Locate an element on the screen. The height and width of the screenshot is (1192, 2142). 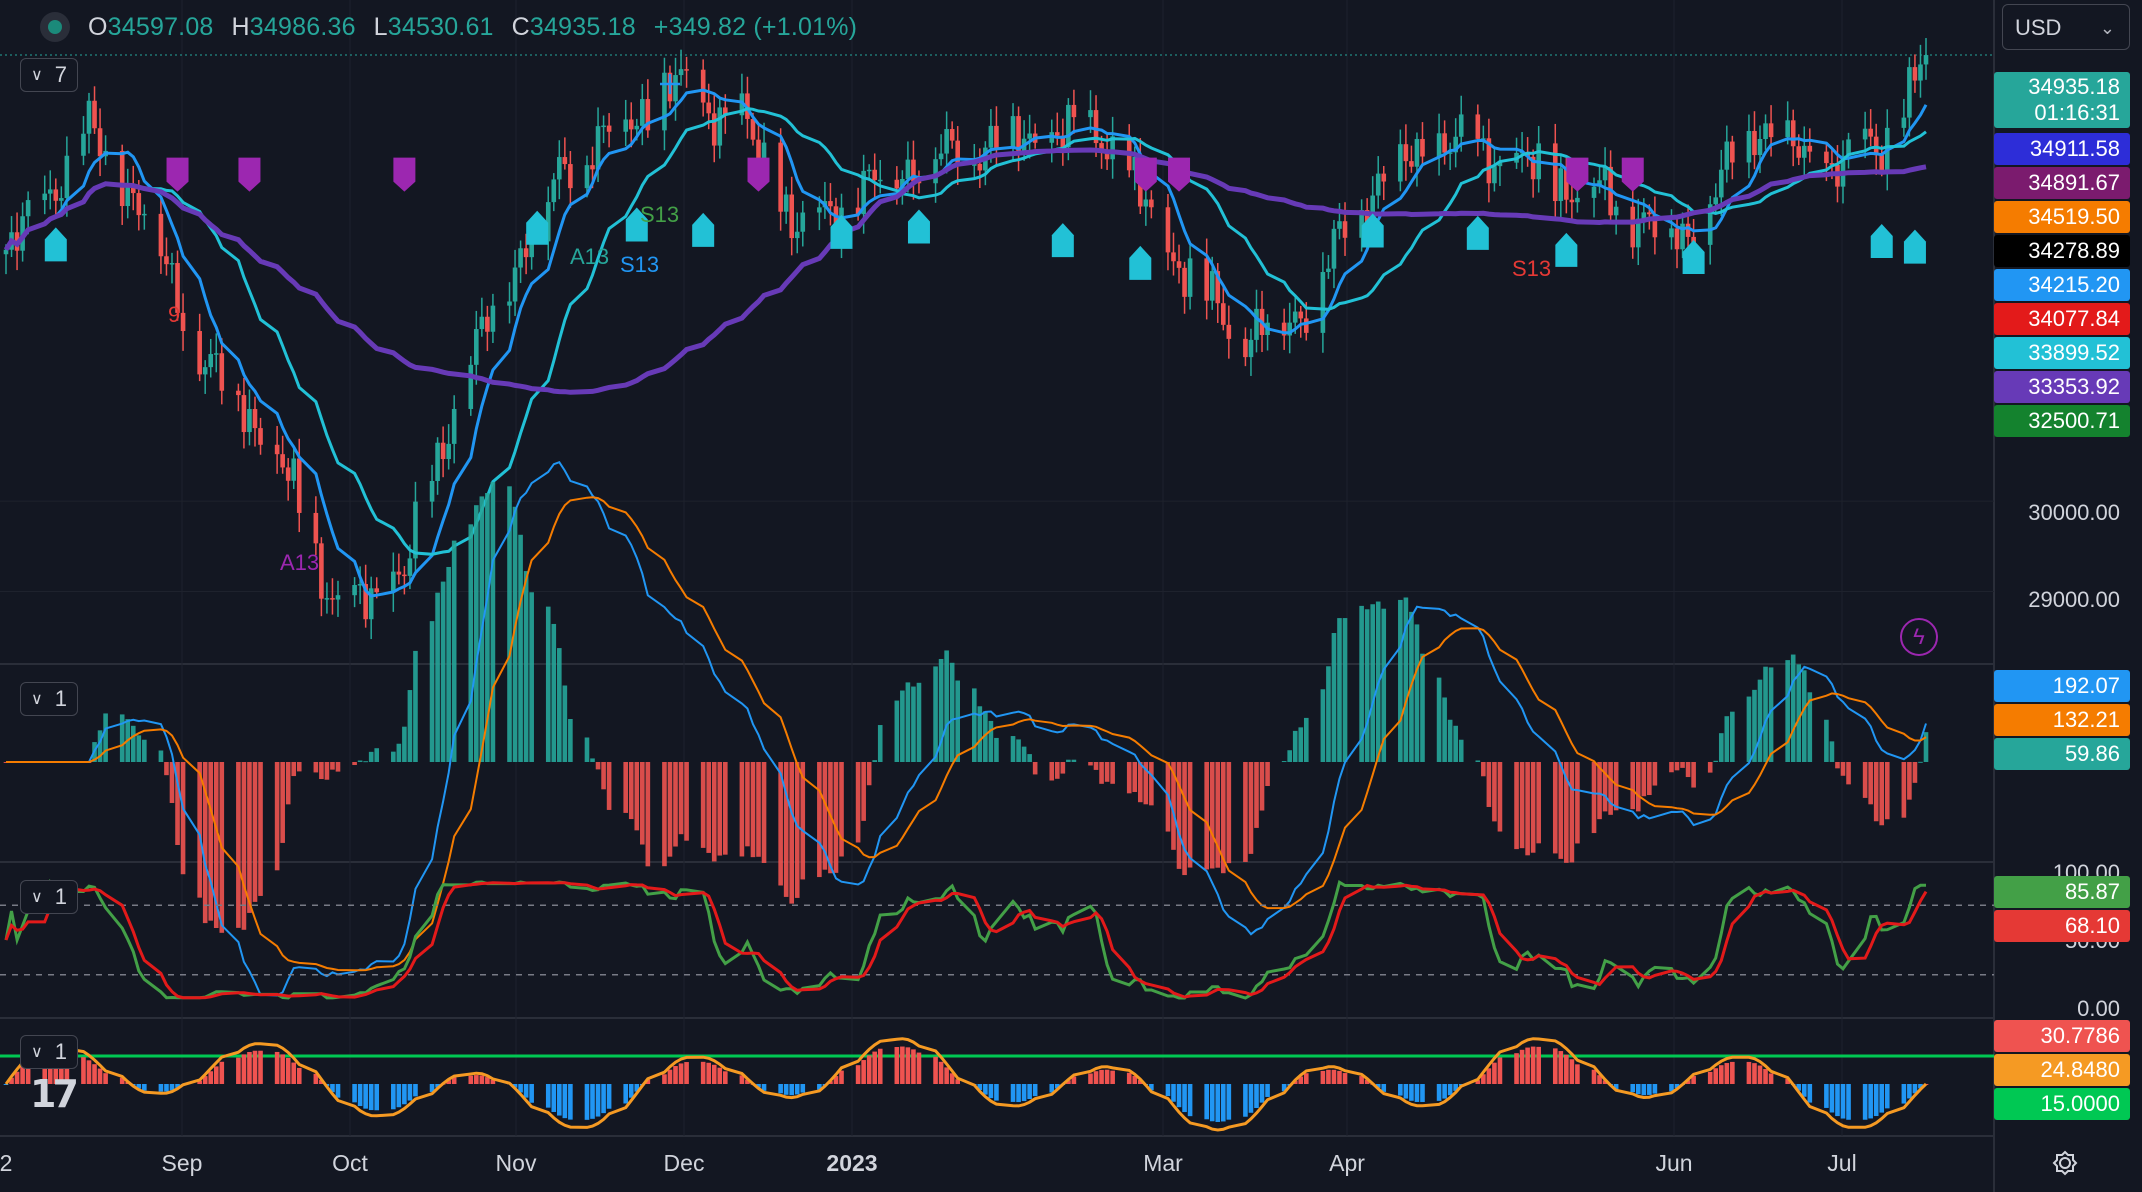
macd-signal-label: 132.21 is located at coordinates (2062, 720).